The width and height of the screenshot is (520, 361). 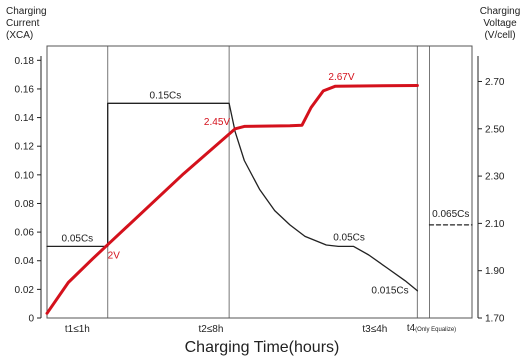 What do you see at coordinates (495, 129) in the screenshot?
I see `right-tick-label: 2.50` at bounding box center [495, 129].